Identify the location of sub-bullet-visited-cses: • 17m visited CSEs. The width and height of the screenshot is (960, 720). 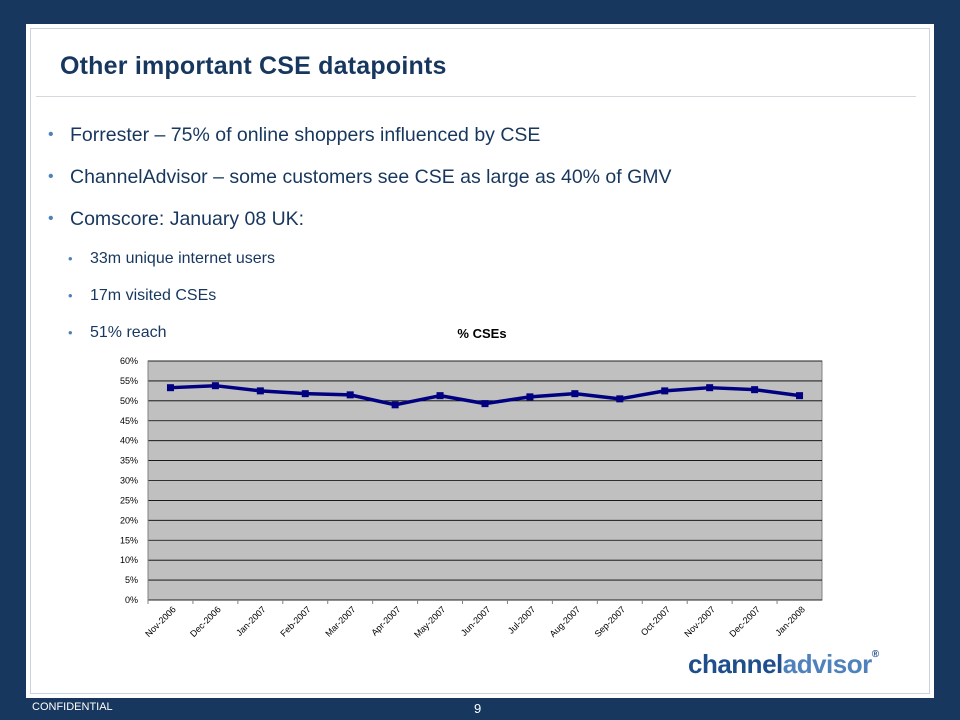
(370, 302).